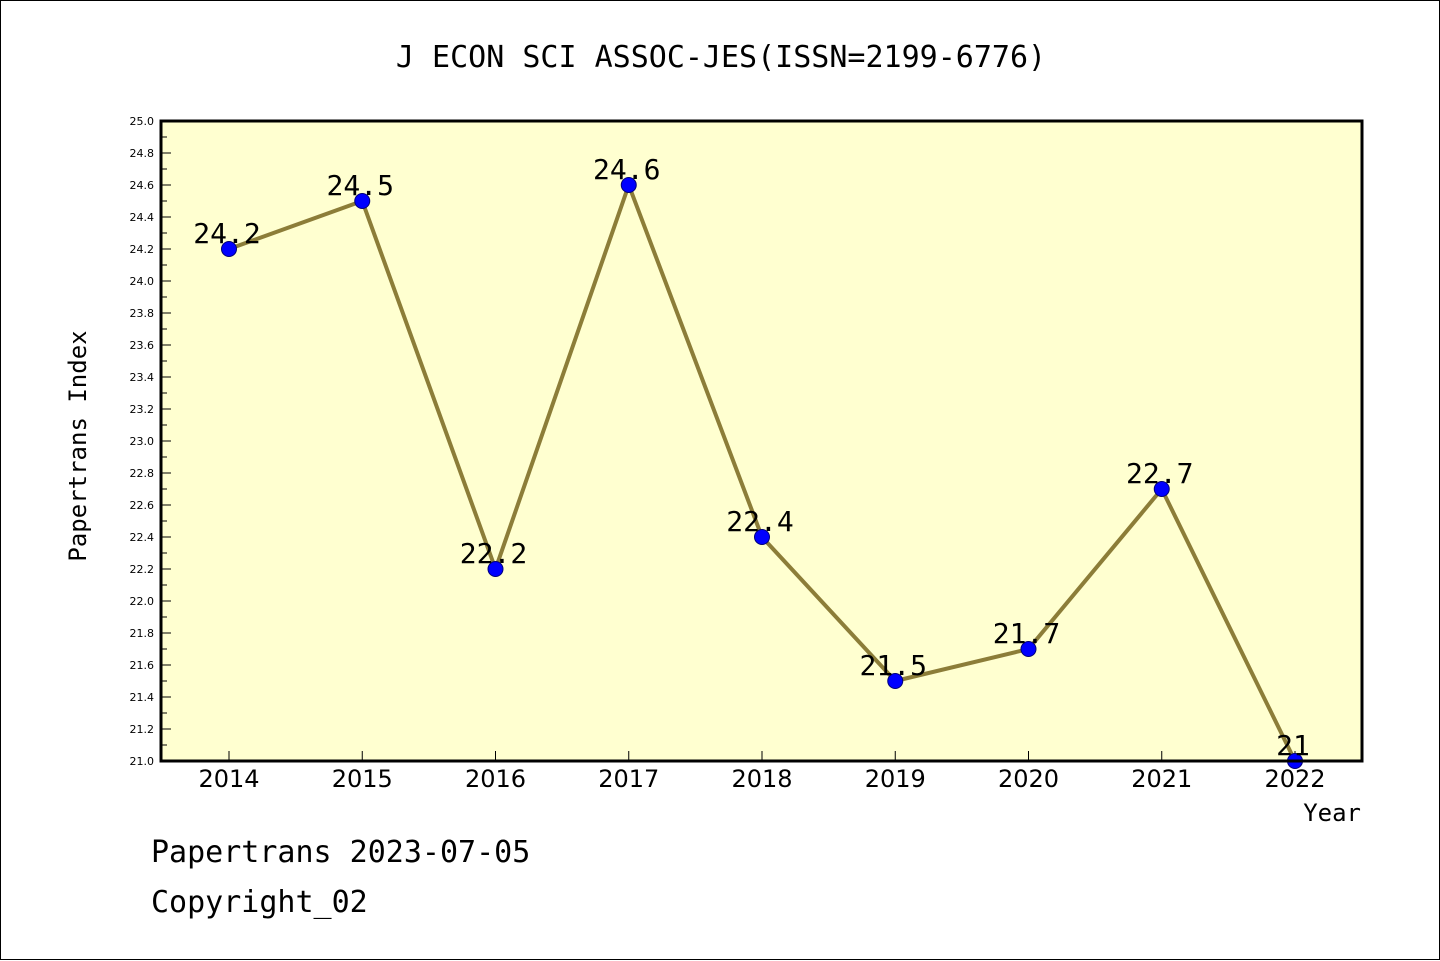  I want to click on x-tick-label: 2014, so click(228, 779).